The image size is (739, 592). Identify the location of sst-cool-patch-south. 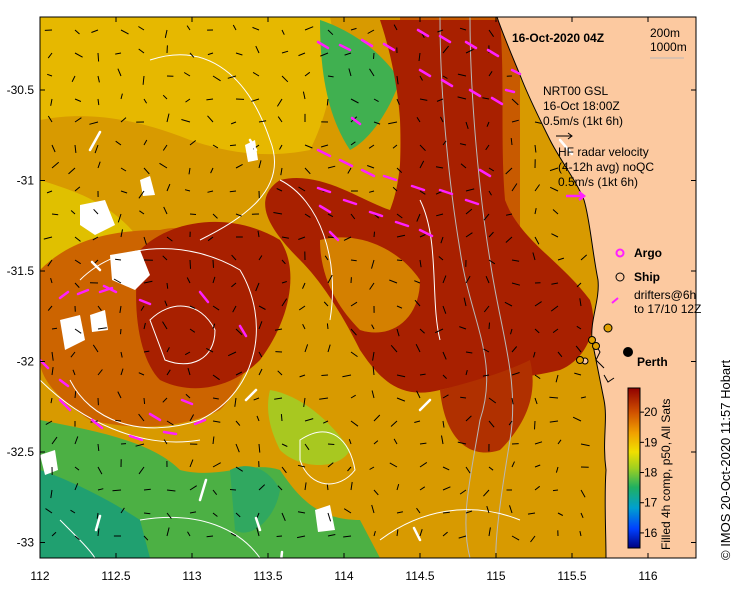
(95, 514).